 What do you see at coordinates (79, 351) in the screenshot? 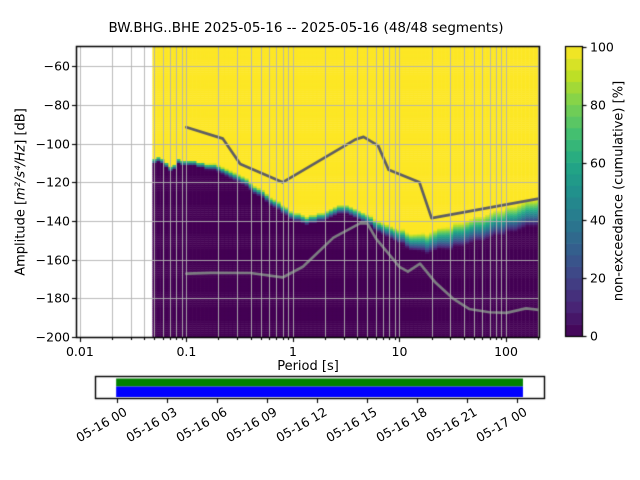
I see `x-tick-label: 0.01` at bounding box center [79, 351].